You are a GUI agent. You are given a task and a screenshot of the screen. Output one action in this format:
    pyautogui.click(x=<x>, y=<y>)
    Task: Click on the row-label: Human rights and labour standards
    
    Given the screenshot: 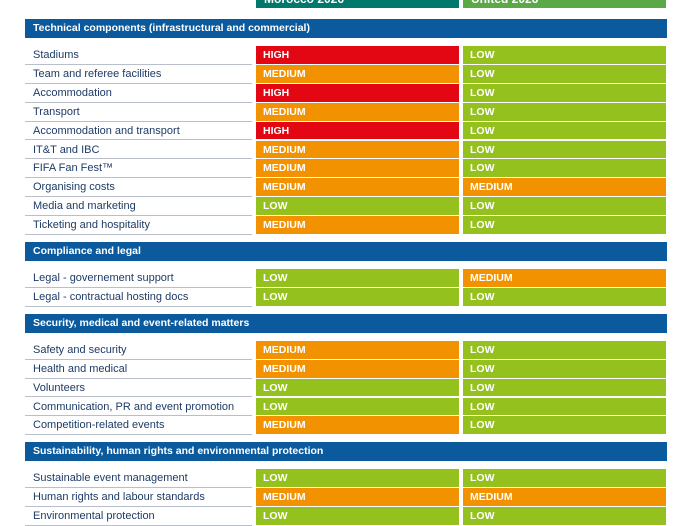 What is the action you would take?
    pyautogui.click(x=138, y=498)
    